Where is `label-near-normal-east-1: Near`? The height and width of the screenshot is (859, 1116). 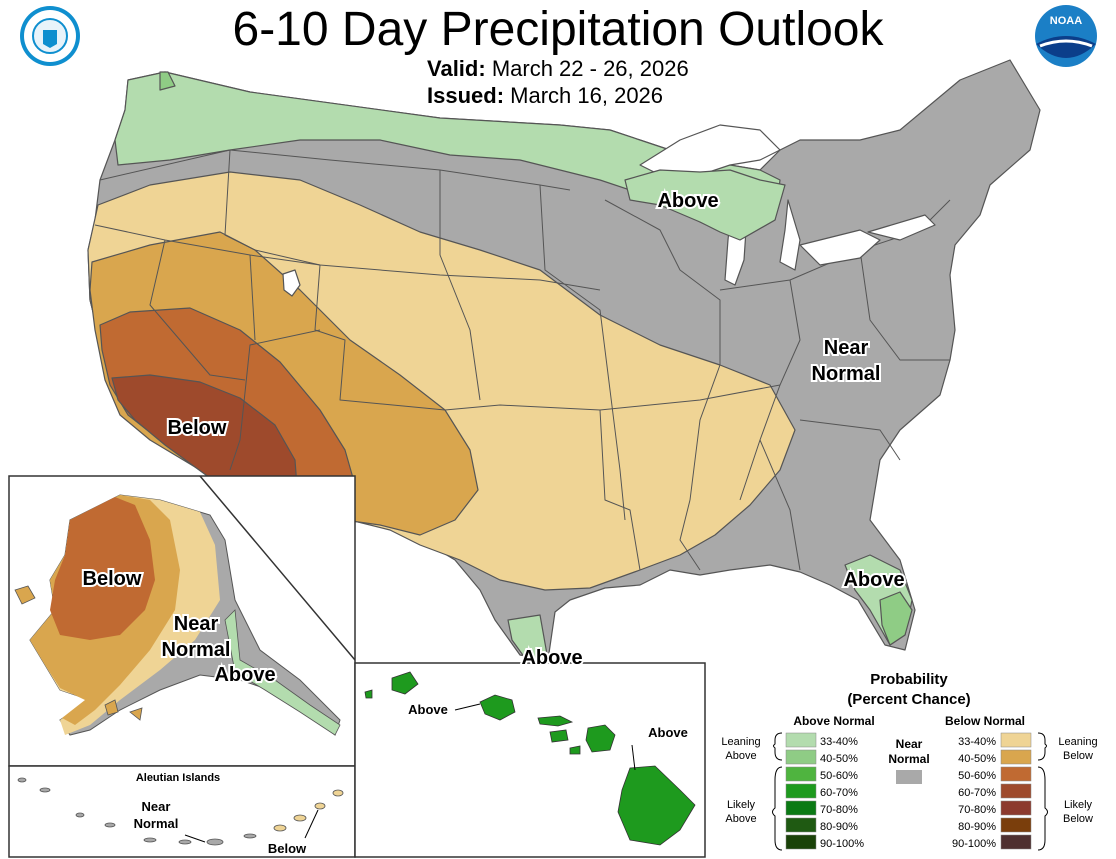 label-near-normal-east-1: Near is located at coordinates (846, 348).